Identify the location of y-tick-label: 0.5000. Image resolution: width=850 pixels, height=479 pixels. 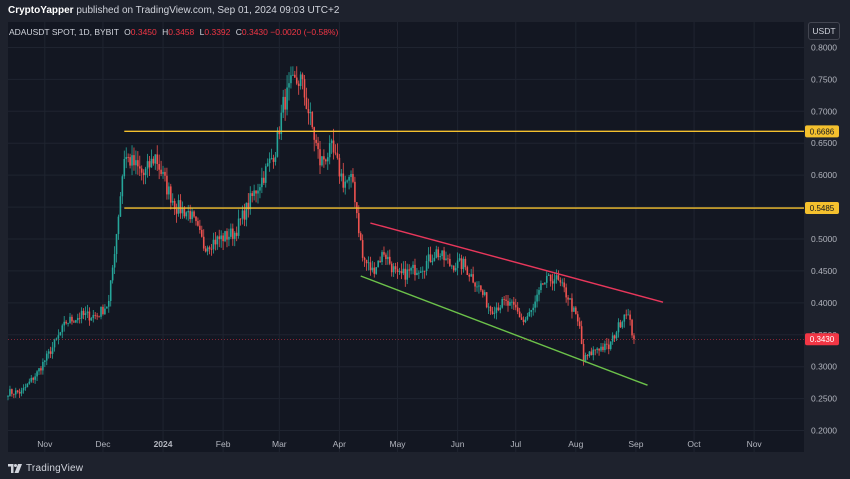
(824, 239).